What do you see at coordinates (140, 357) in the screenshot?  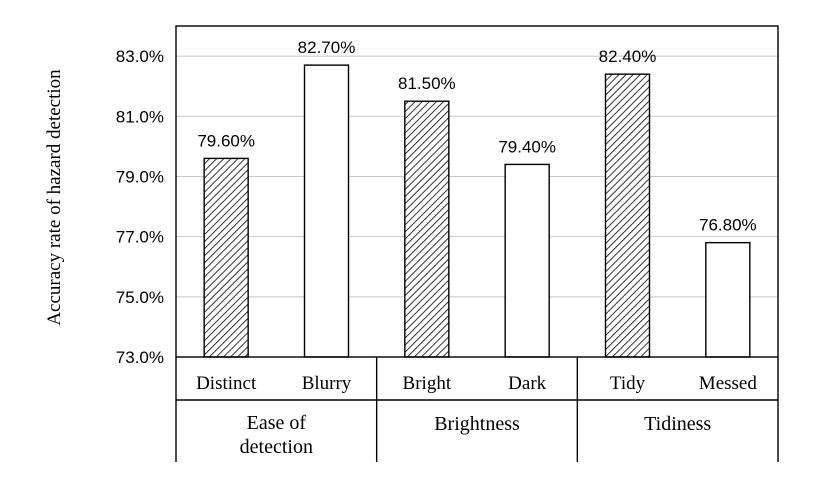 I see `y-tick-label: 73.0%` at bounding box center [140, 357].